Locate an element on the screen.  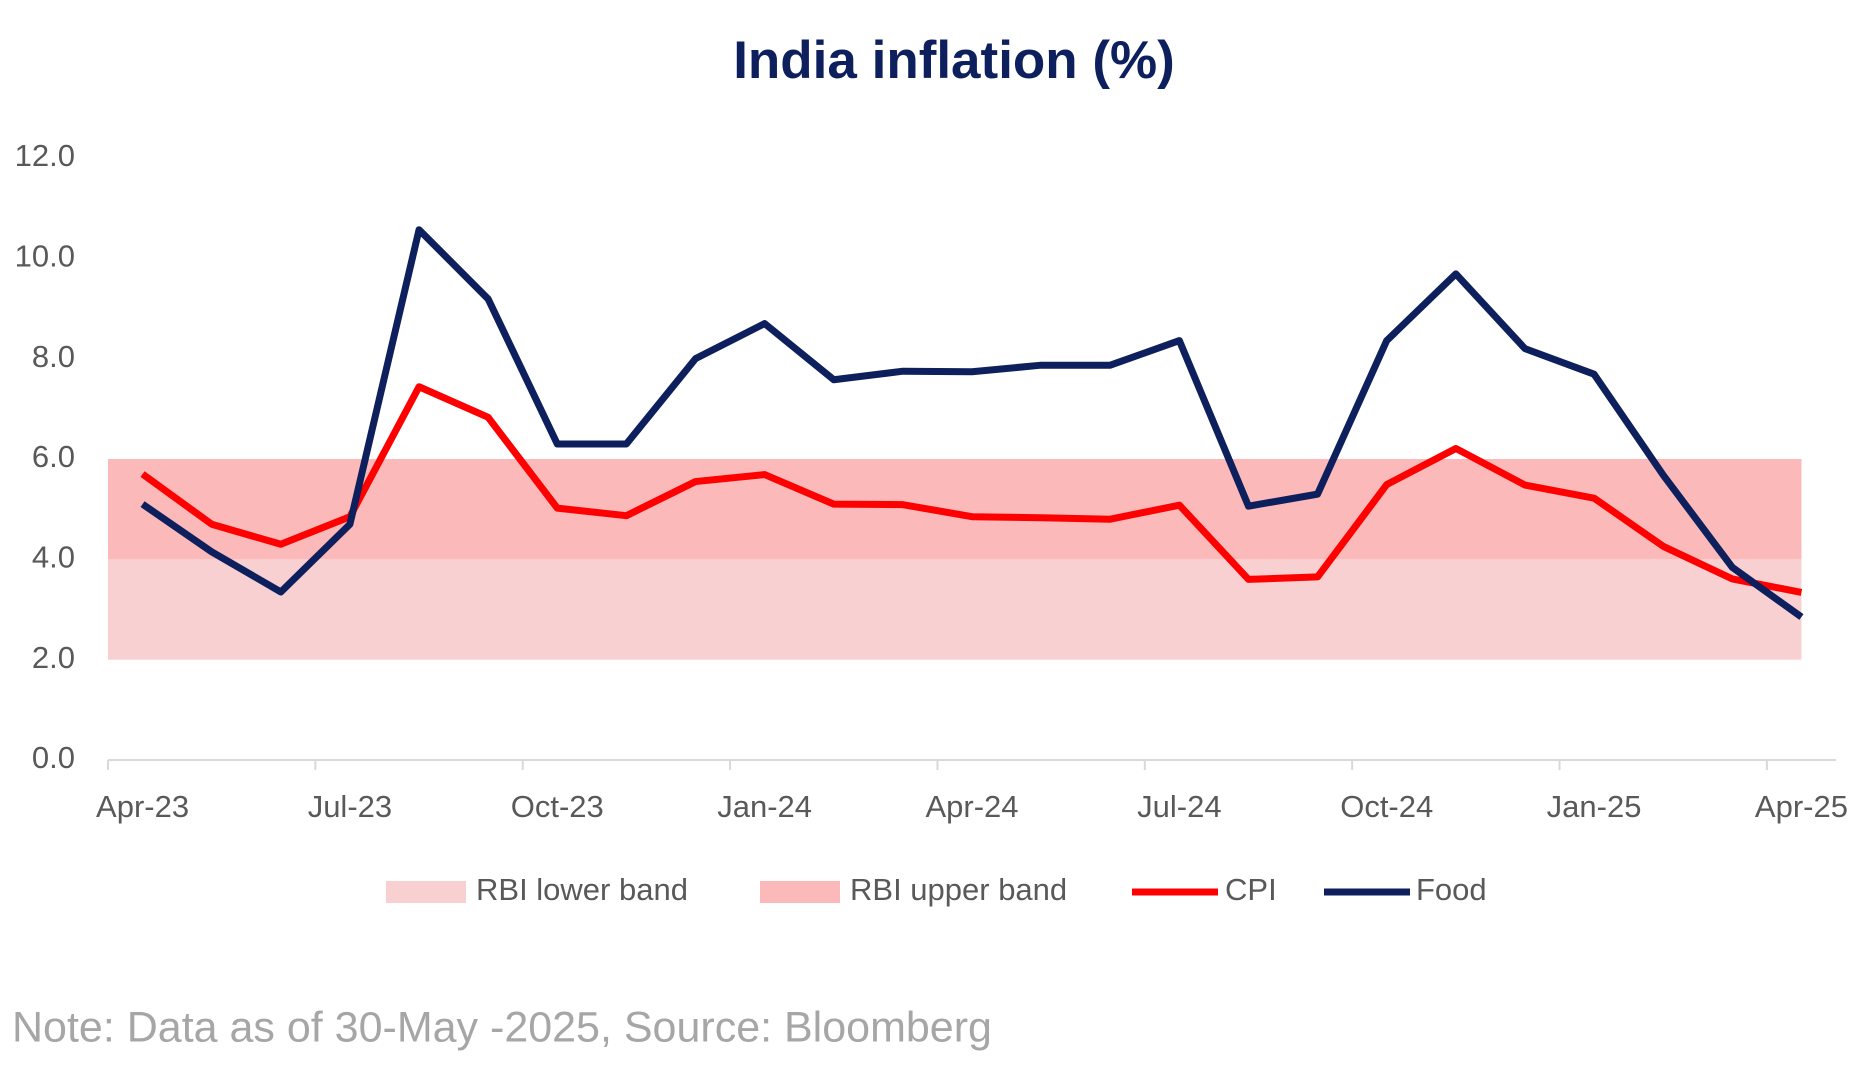
legend-label: RBI upper band is located at coordinates (958, 889).